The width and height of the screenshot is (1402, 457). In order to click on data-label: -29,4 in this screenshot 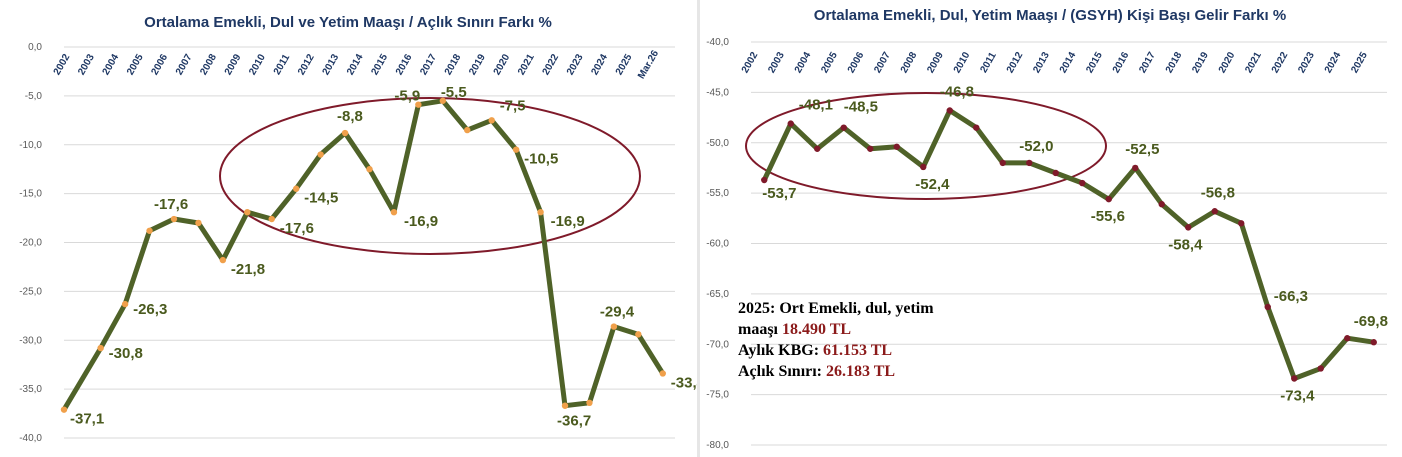, I will do `click(617, 312)`.